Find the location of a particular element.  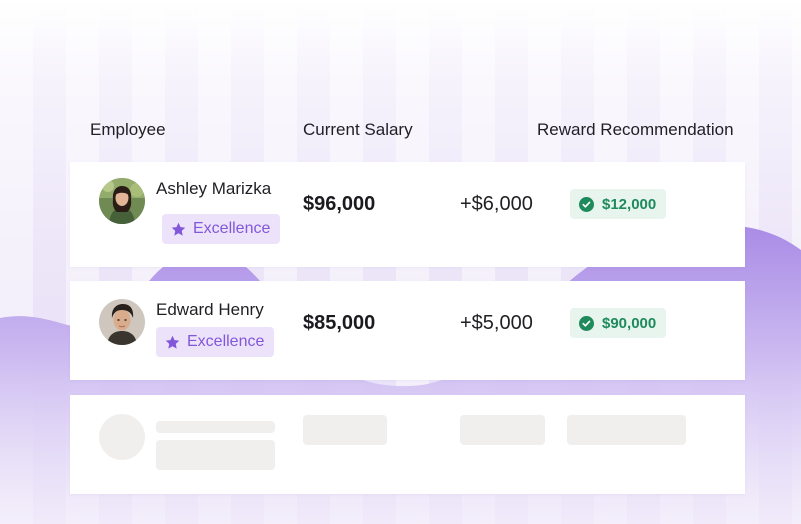

column-header-reward-recommendation: Reward Recommendation is located at coordinates (635, 129).